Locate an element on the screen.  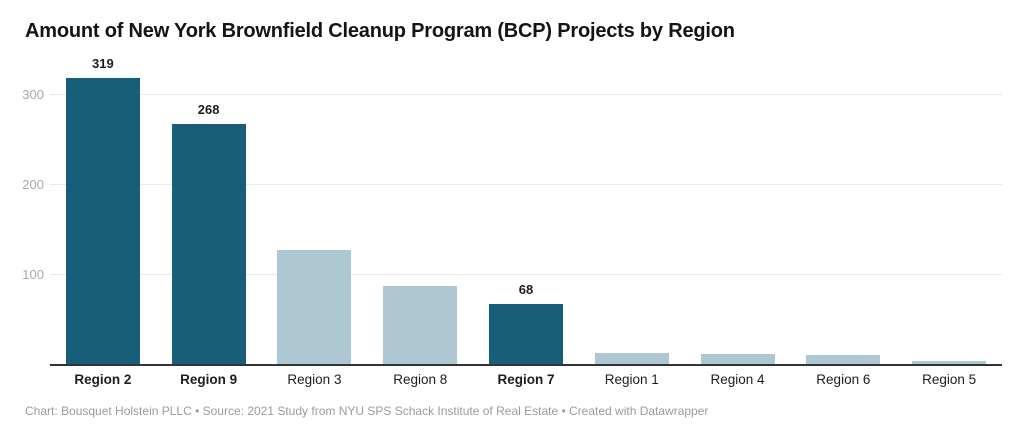
y-axis-tick-label-300: 300 is located at coordinates (33, 94).